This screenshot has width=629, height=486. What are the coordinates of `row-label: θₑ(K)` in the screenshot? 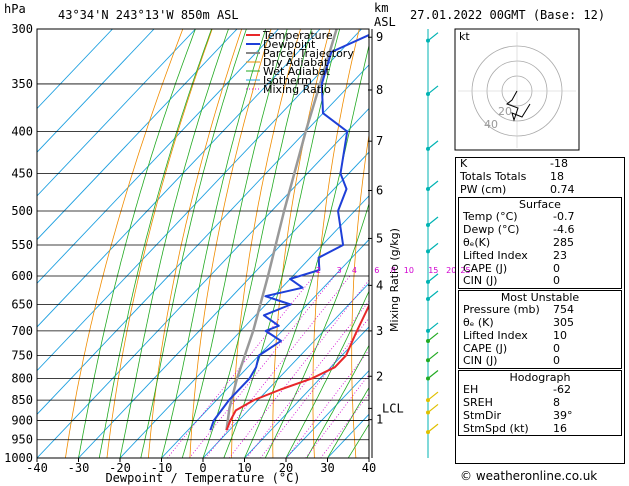 It's located at (477, 242).